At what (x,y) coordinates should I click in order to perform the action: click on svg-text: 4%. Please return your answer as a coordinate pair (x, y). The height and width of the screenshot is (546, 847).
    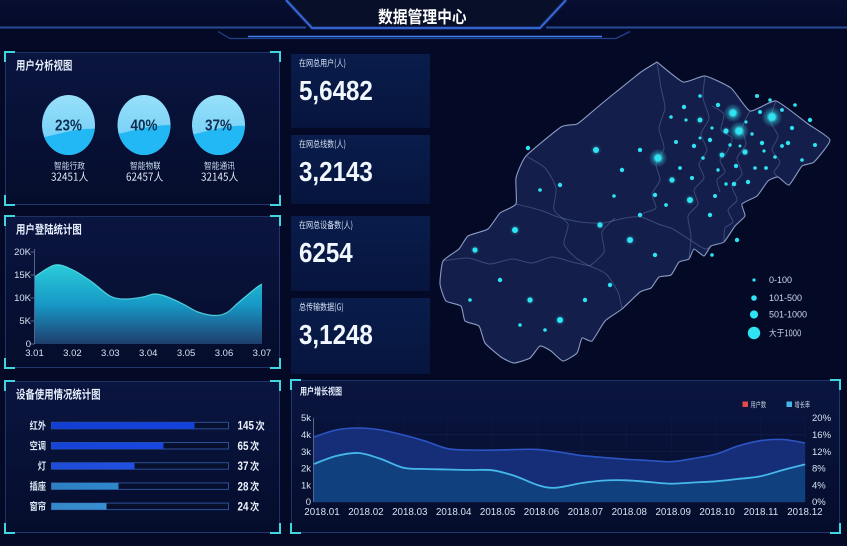
    Looking at the image, I should click on (819, 485).